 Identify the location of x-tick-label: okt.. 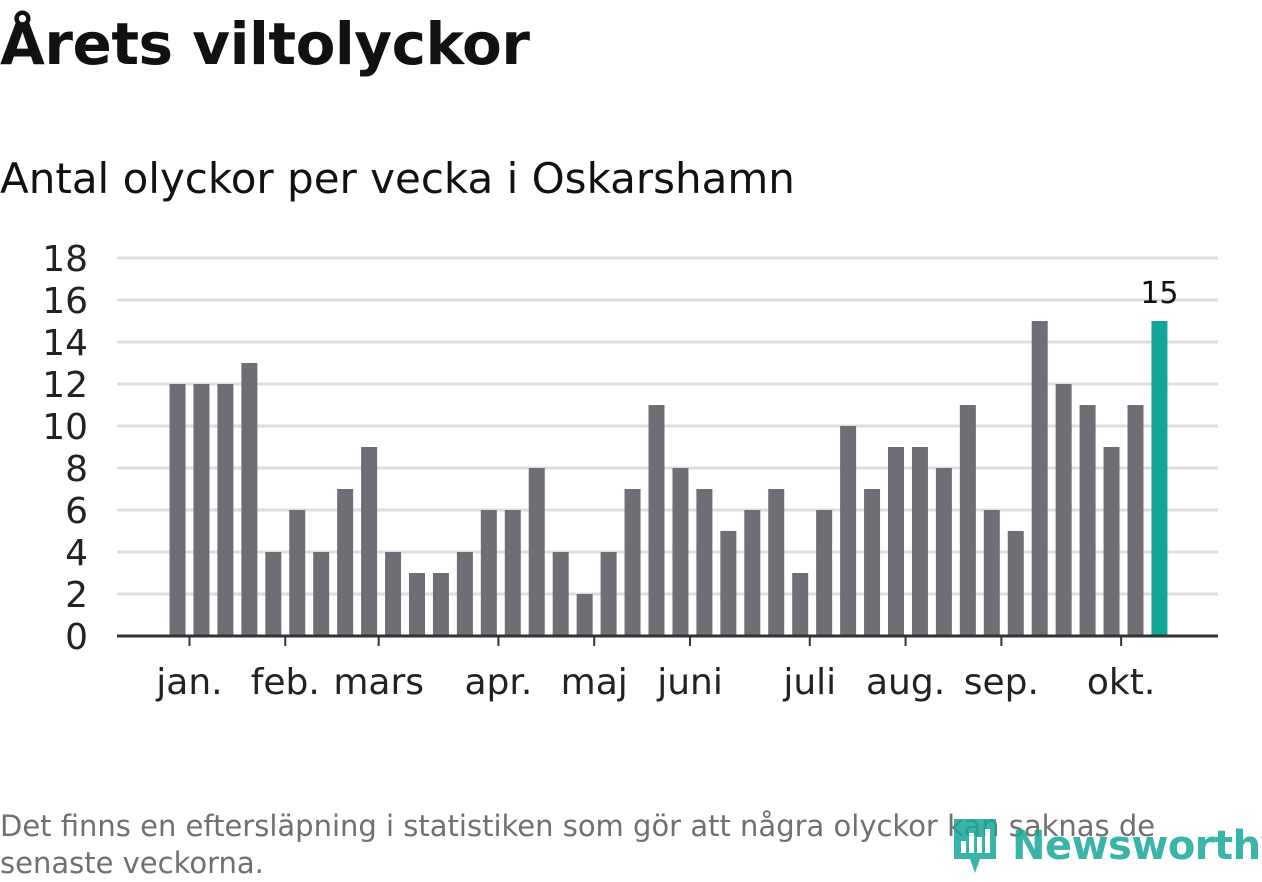
(1121, 682).